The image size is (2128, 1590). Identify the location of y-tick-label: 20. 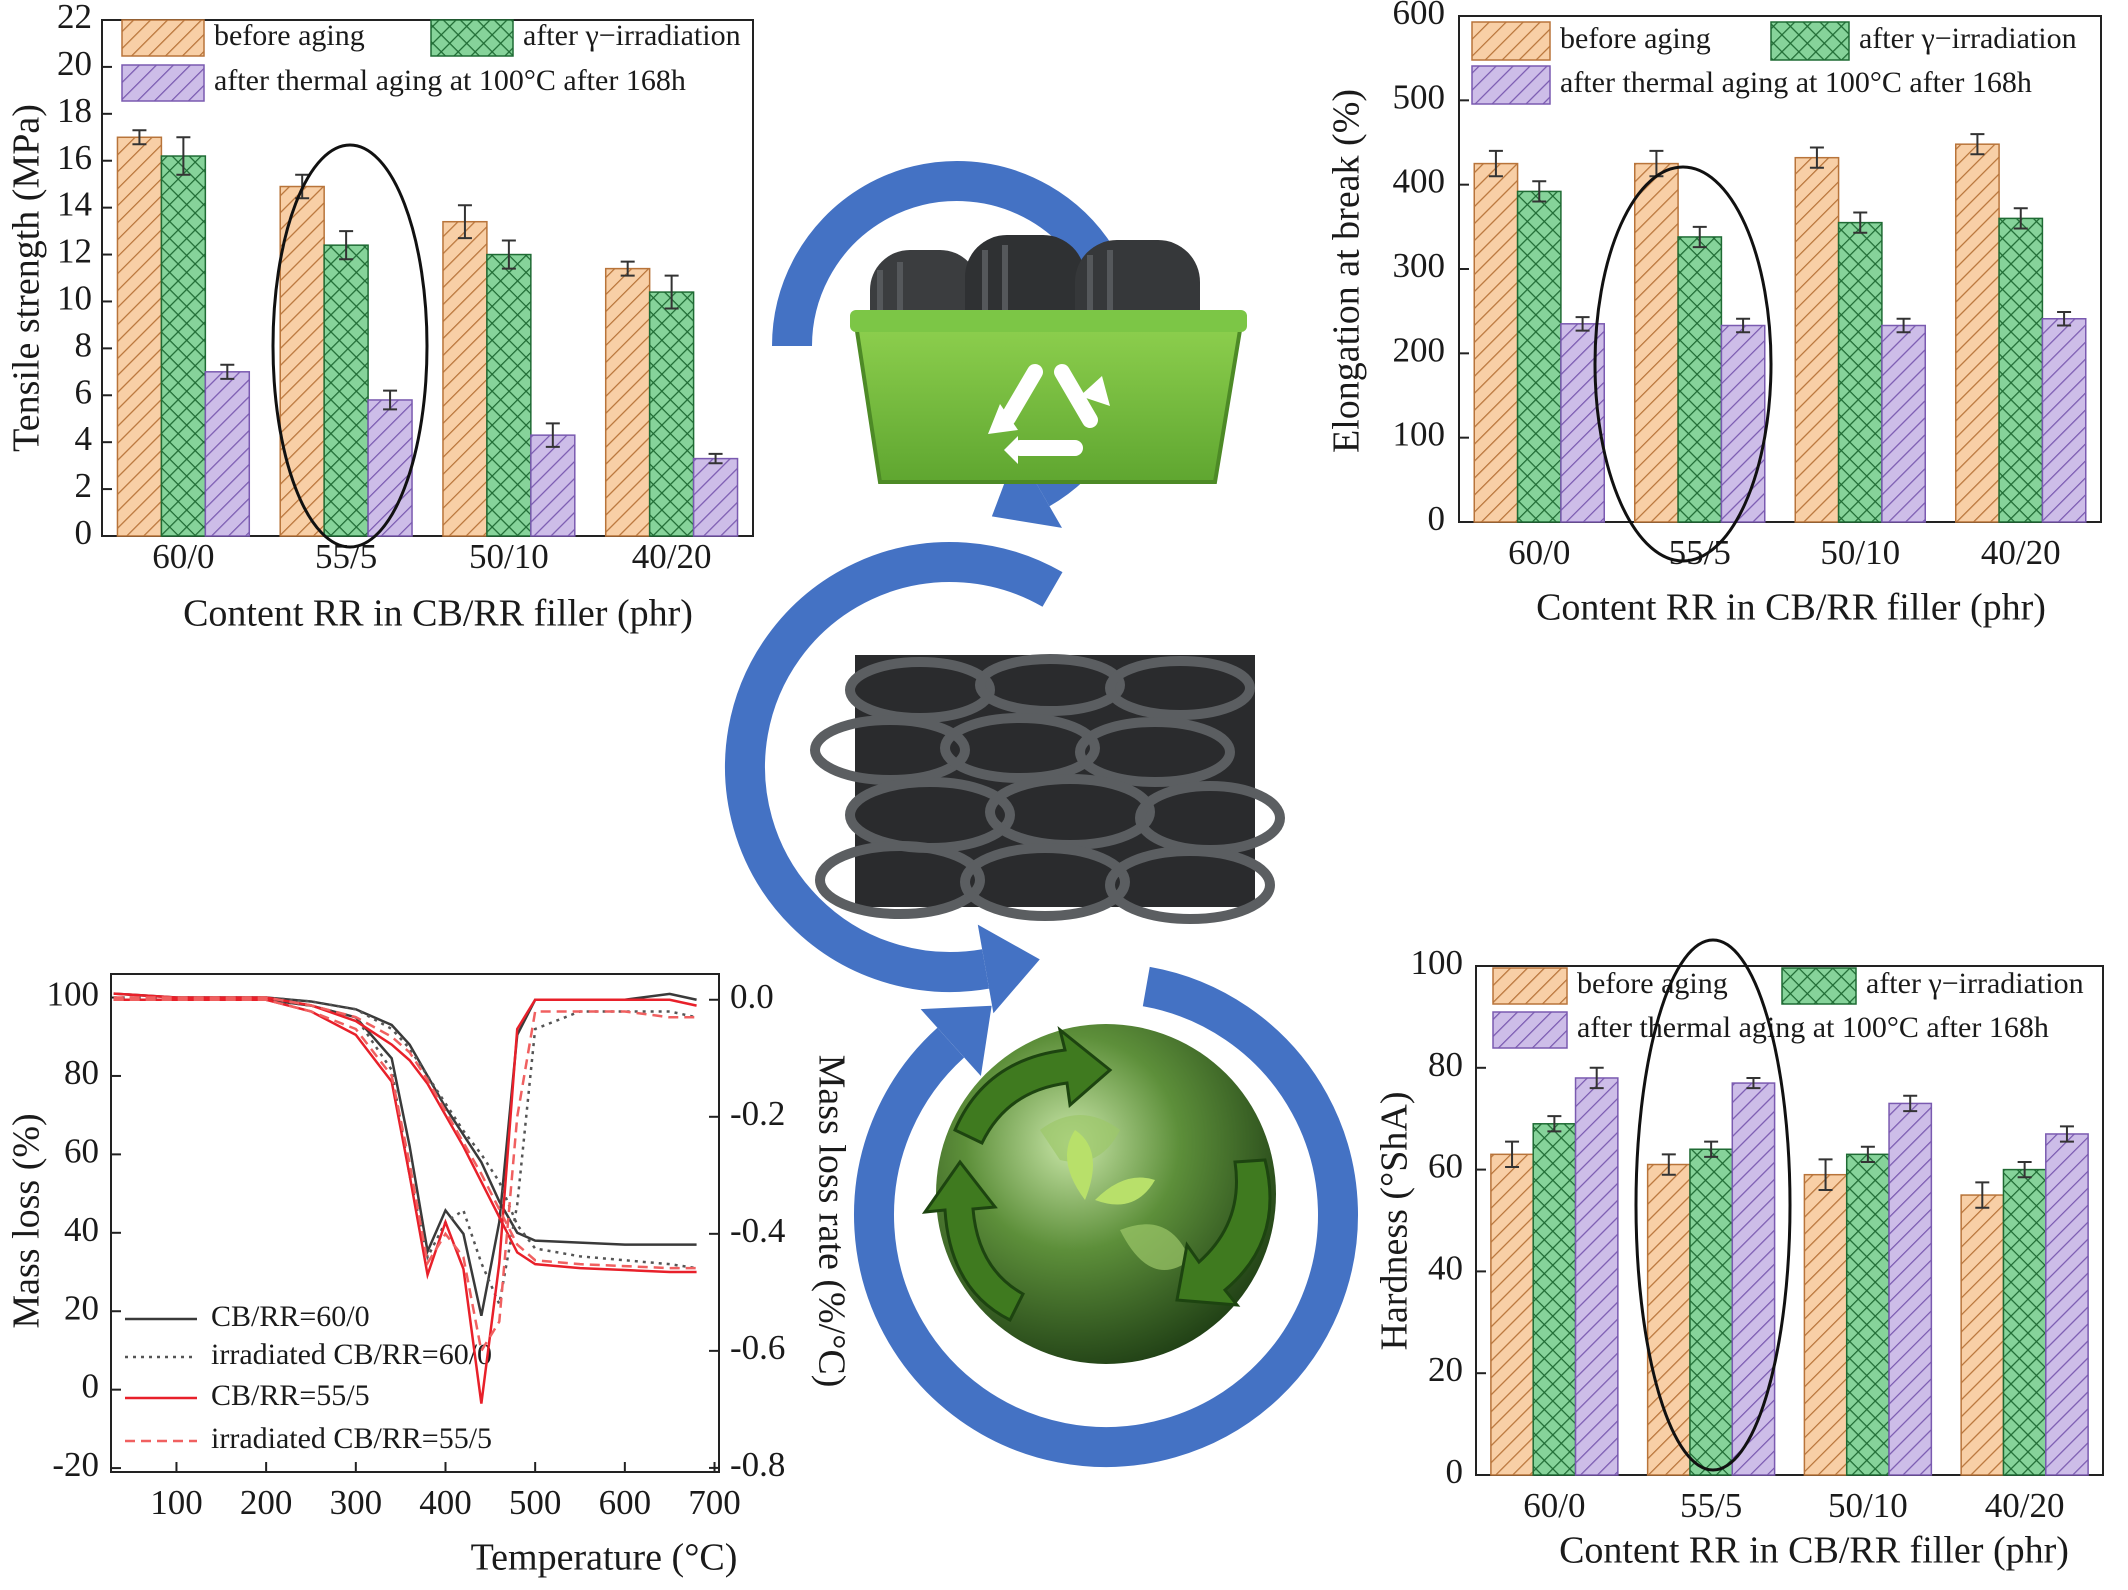
(81, 1307).